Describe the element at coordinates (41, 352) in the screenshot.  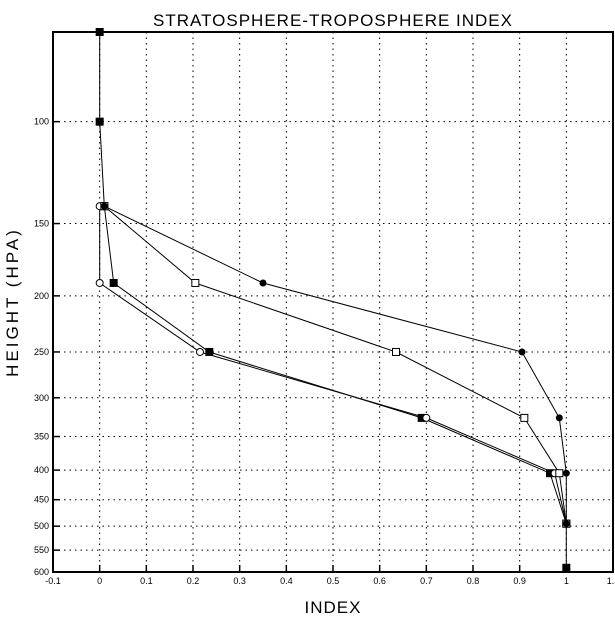
I see `y-tick-label: 250` at that location.